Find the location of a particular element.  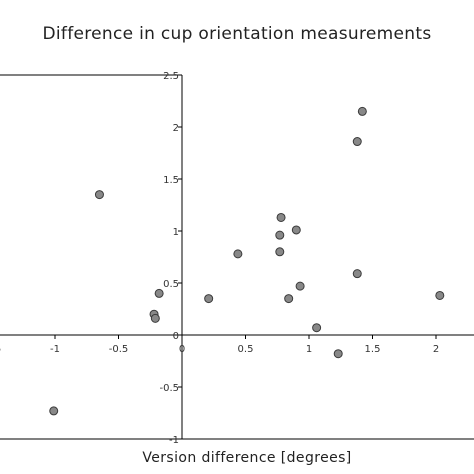

y-tick-label: 1 is located at coordinates (176, 232).